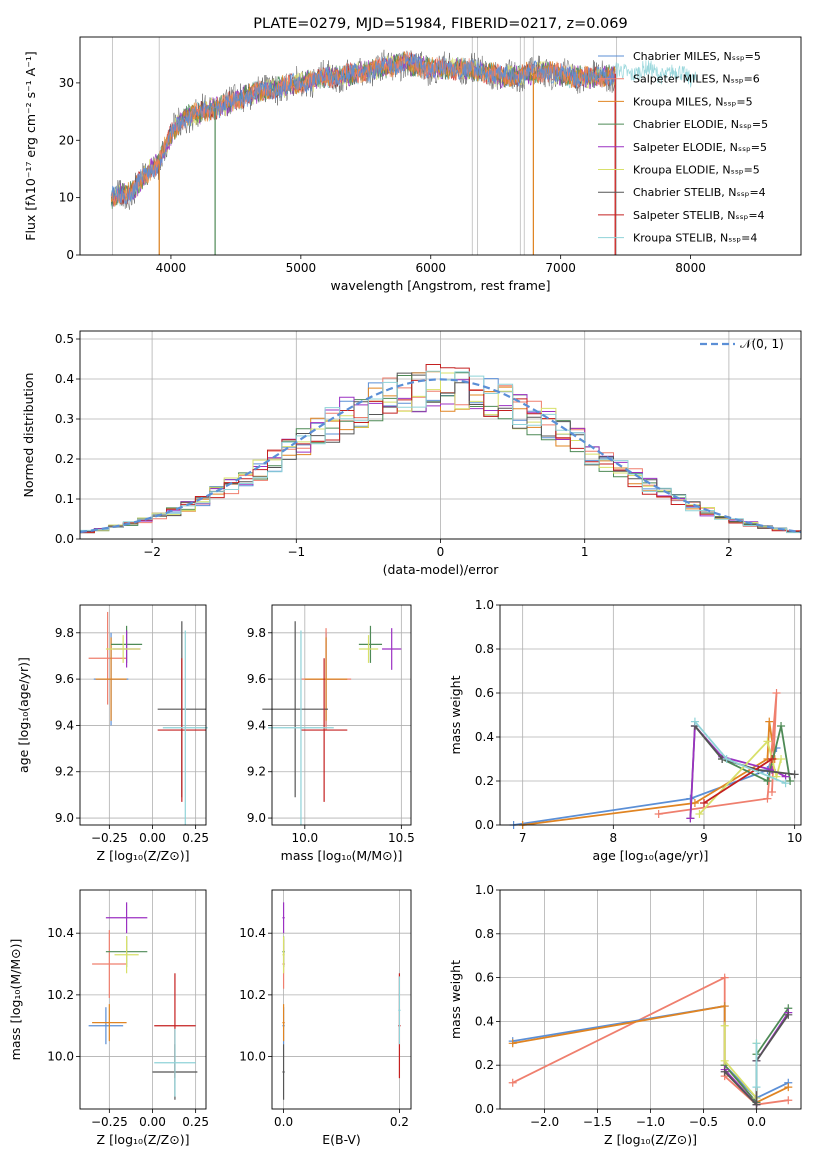  Describe the element at coordinates (614, 838) in the screenshot. I see `x-tick-label: 8` at that location.